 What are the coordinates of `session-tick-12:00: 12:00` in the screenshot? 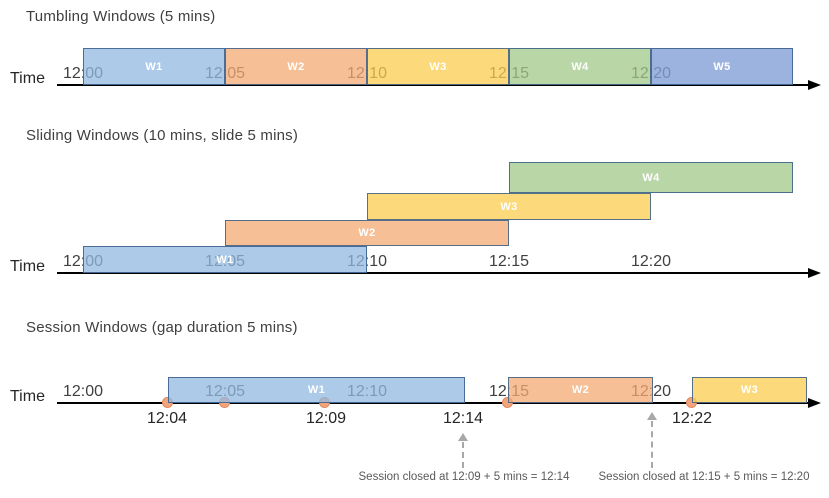 It's located at (83, 391).